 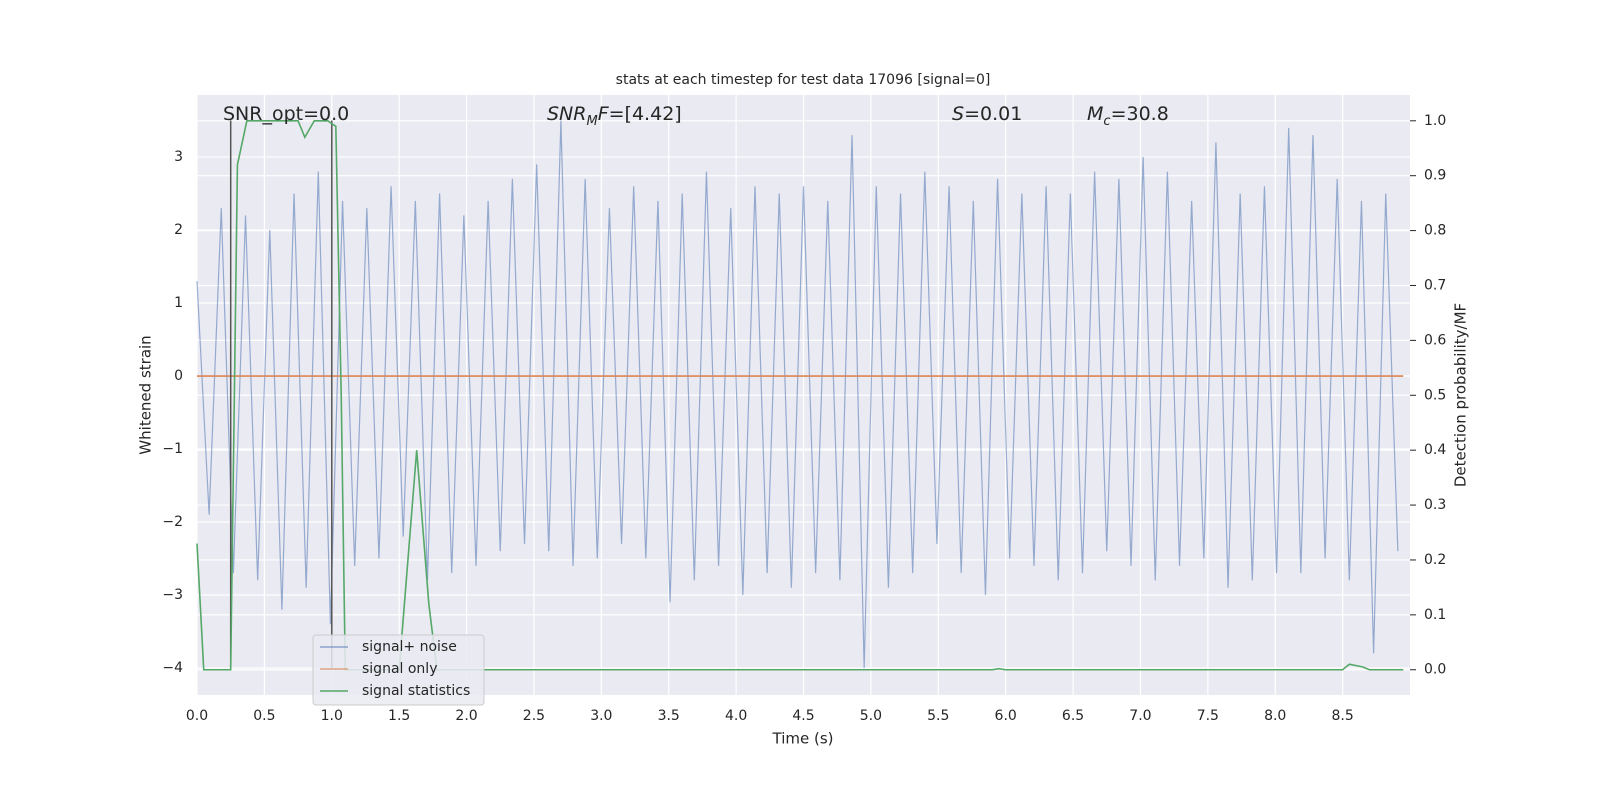 What do you see at coordinates (146, 394) in the screenshot?
I see `y-axis-label: Whitened strain` at bounding box center [146, 394].